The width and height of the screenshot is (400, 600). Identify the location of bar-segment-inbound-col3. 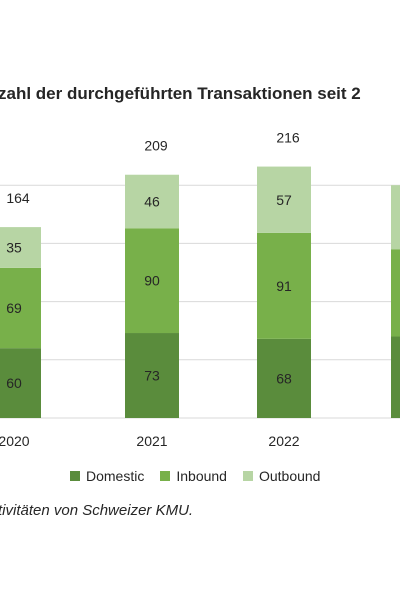
(395, 293).